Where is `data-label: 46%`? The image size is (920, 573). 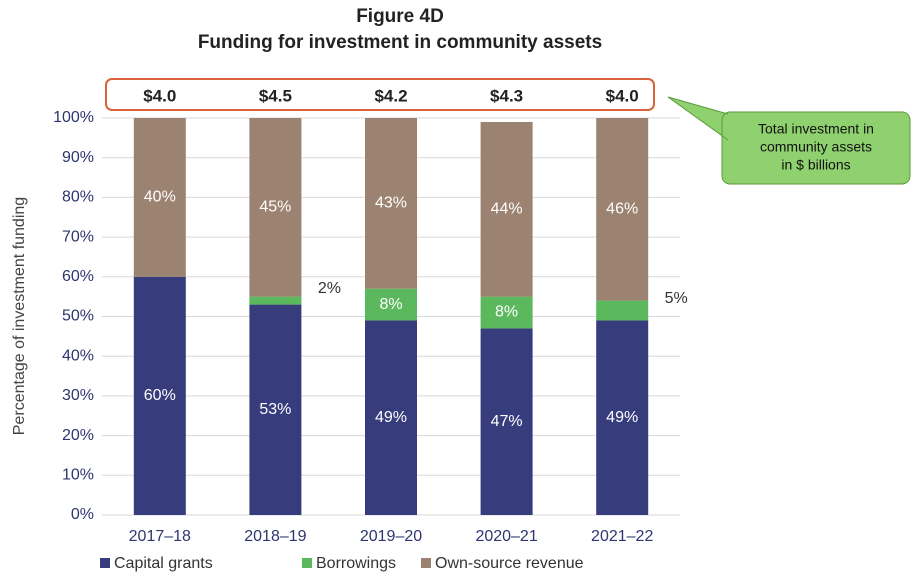
data-label: 46% is located at coordinates (622, 209).